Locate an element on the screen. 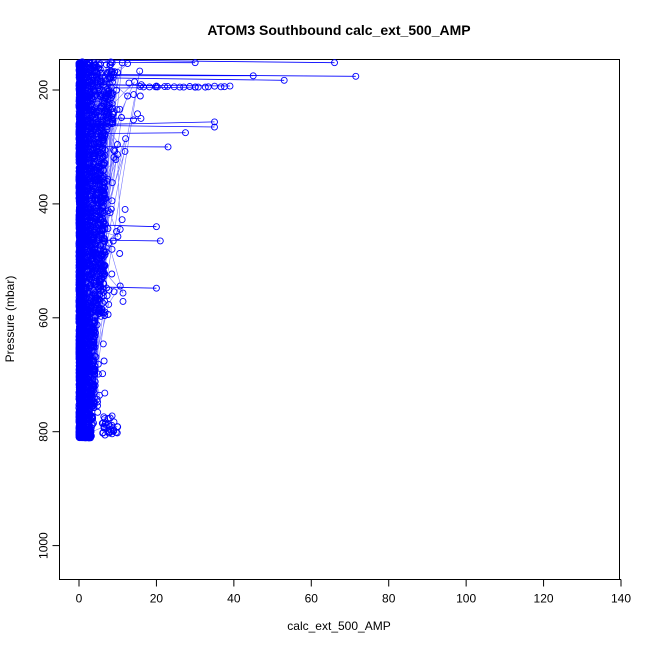 The height and width of the screenshot is (650, 650). x-tick-label: 0 is located at coordinates (79, 599).